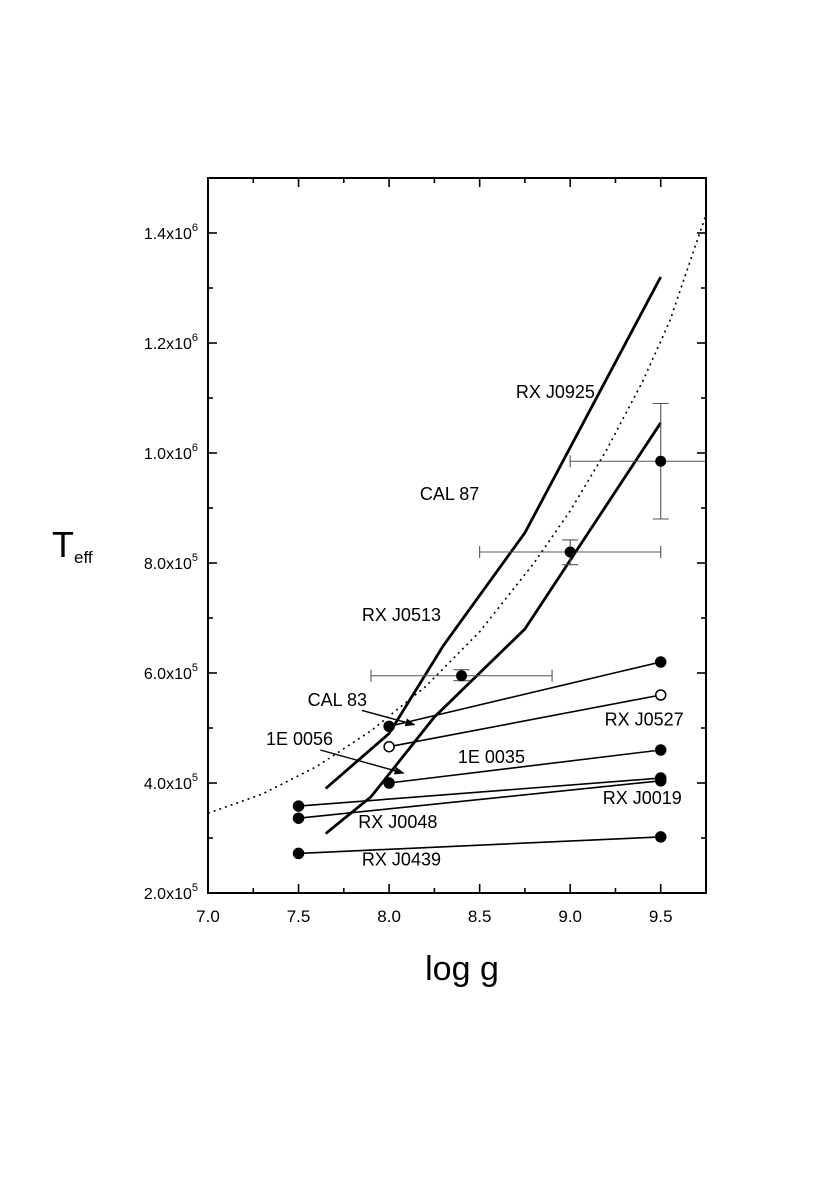 This screenshot has width=830, height=1192. What do you see at coordinates (462, 969) in the screenshot?
I see `x-axis-title: log g` at bounding box center [462, 969].